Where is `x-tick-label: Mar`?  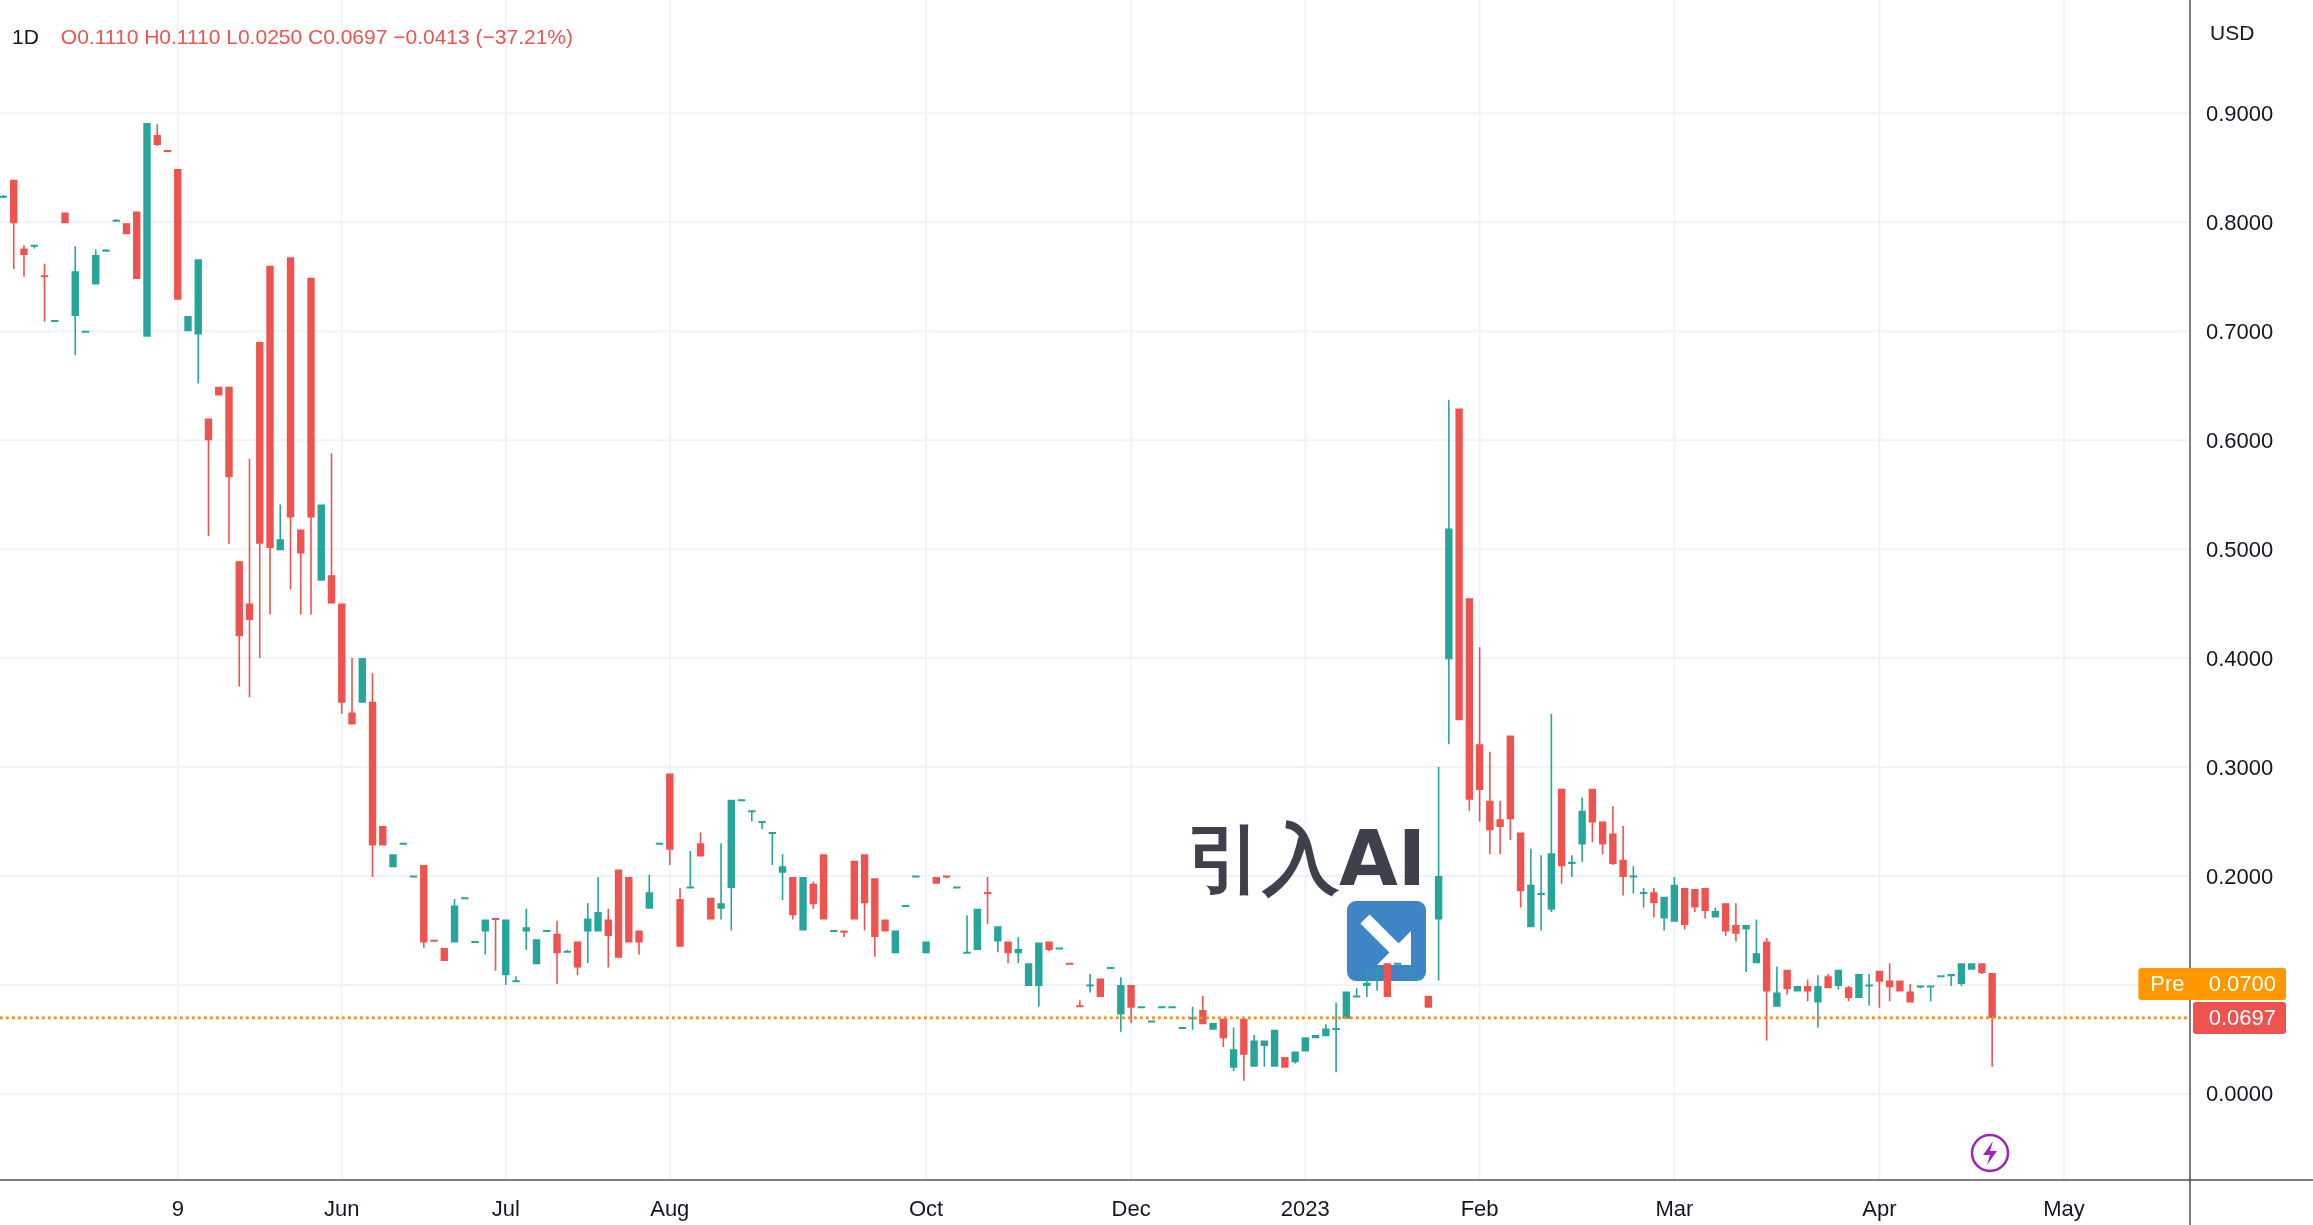
x-tick-label: Mar is located at coordinates (1674, 1208).